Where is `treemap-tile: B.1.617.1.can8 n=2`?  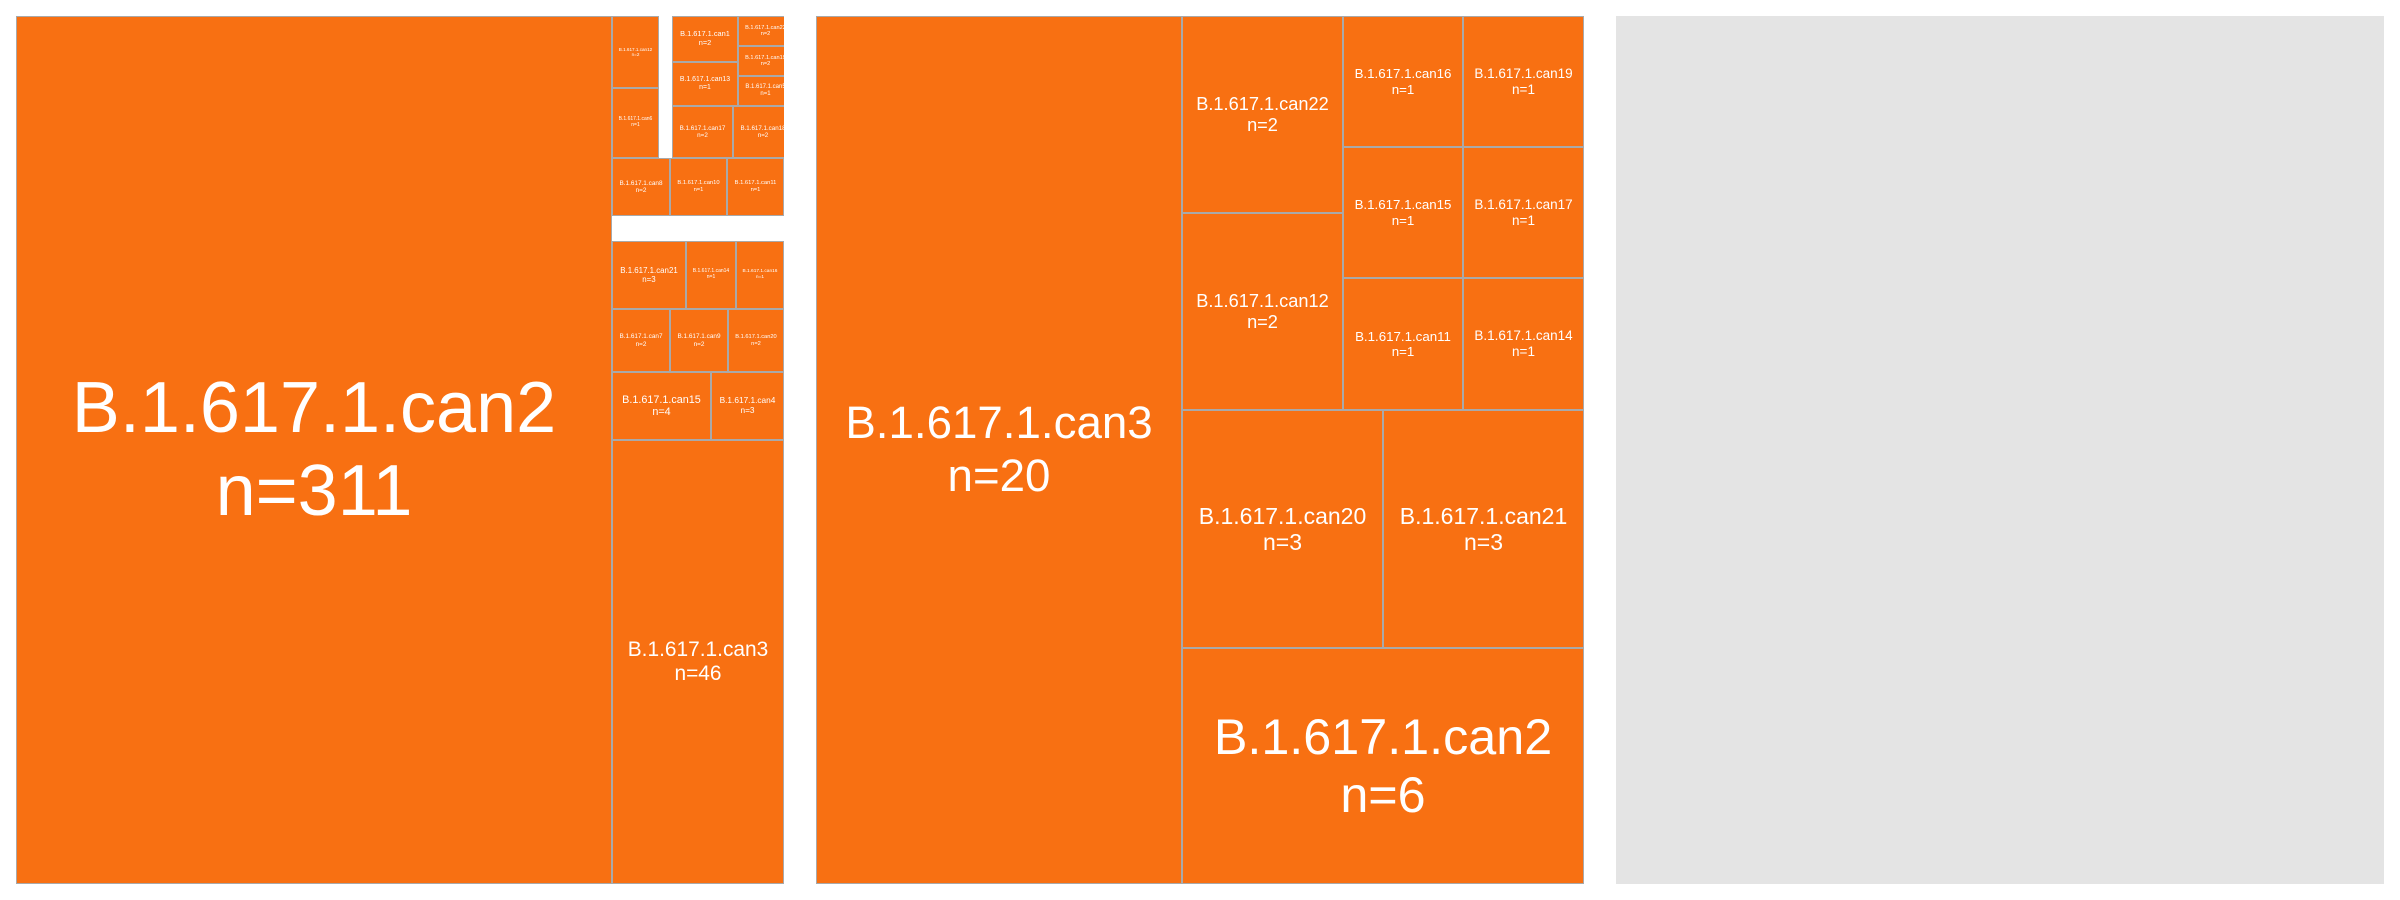
treemap-tile: B.1.617.1.can8 n=2 is located at coordinates (641, 187).